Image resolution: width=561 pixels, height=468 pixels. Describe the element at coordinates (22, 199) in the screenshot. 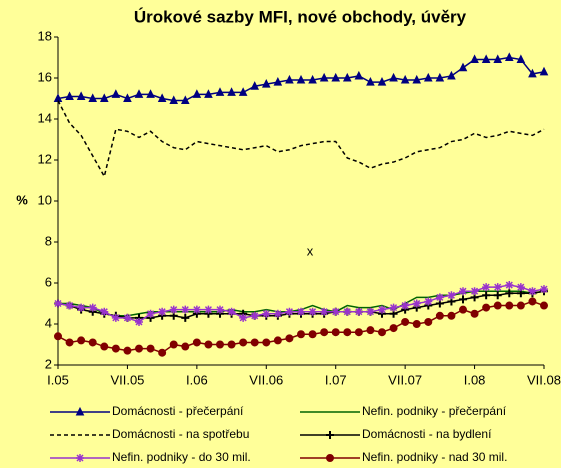

I see `y-axis-label: %` at that location.